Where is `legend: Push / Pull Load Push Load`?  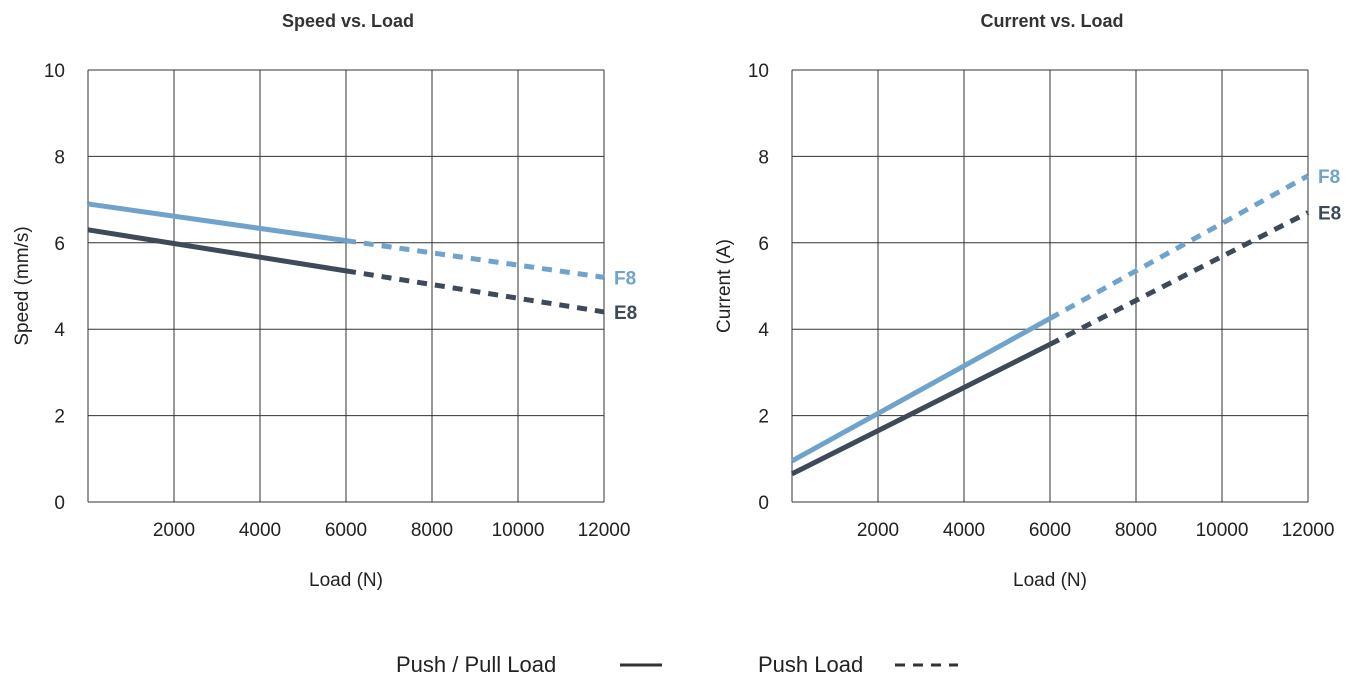
legend: Push / Pull Load Push Load is located at coordinates (677, 664).